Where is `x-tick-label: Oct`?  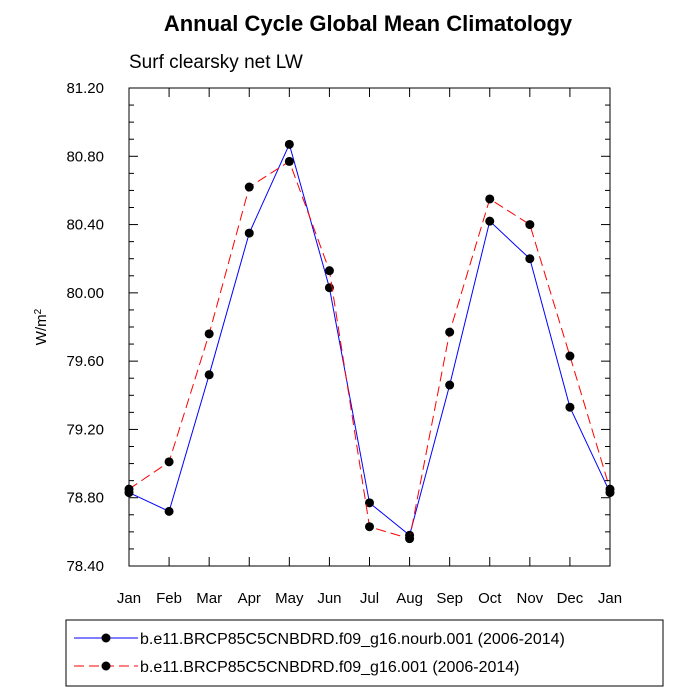 x-tick-label: Oct is located at coordinates (490, 598).